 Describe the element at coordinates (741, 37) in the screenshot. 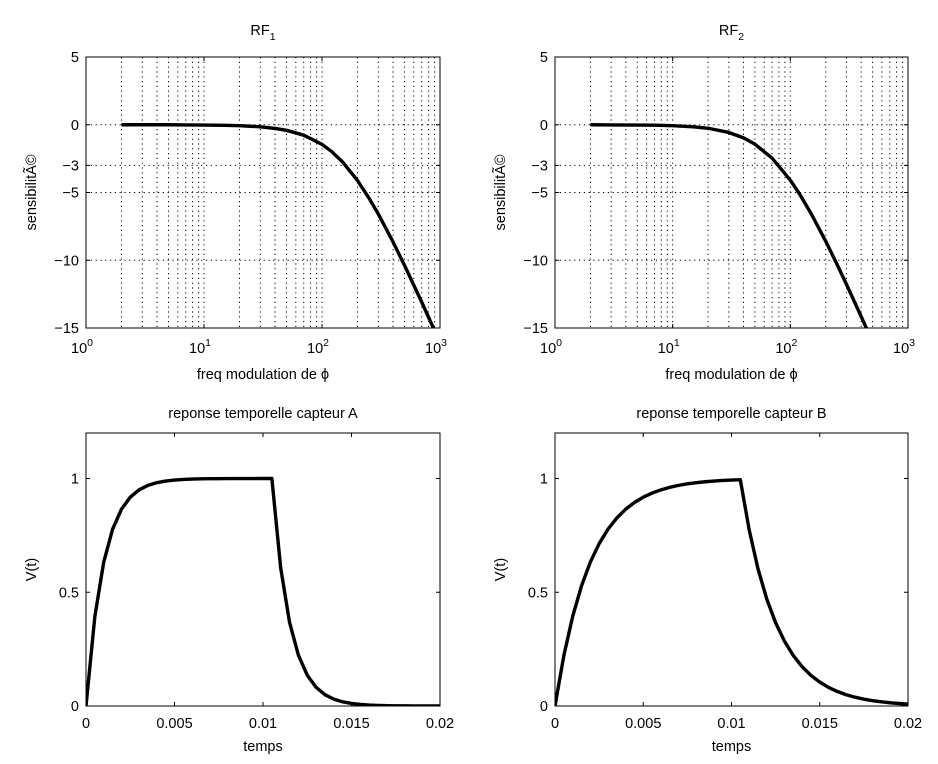

I see `chart-title-subscript: 2` at that location.